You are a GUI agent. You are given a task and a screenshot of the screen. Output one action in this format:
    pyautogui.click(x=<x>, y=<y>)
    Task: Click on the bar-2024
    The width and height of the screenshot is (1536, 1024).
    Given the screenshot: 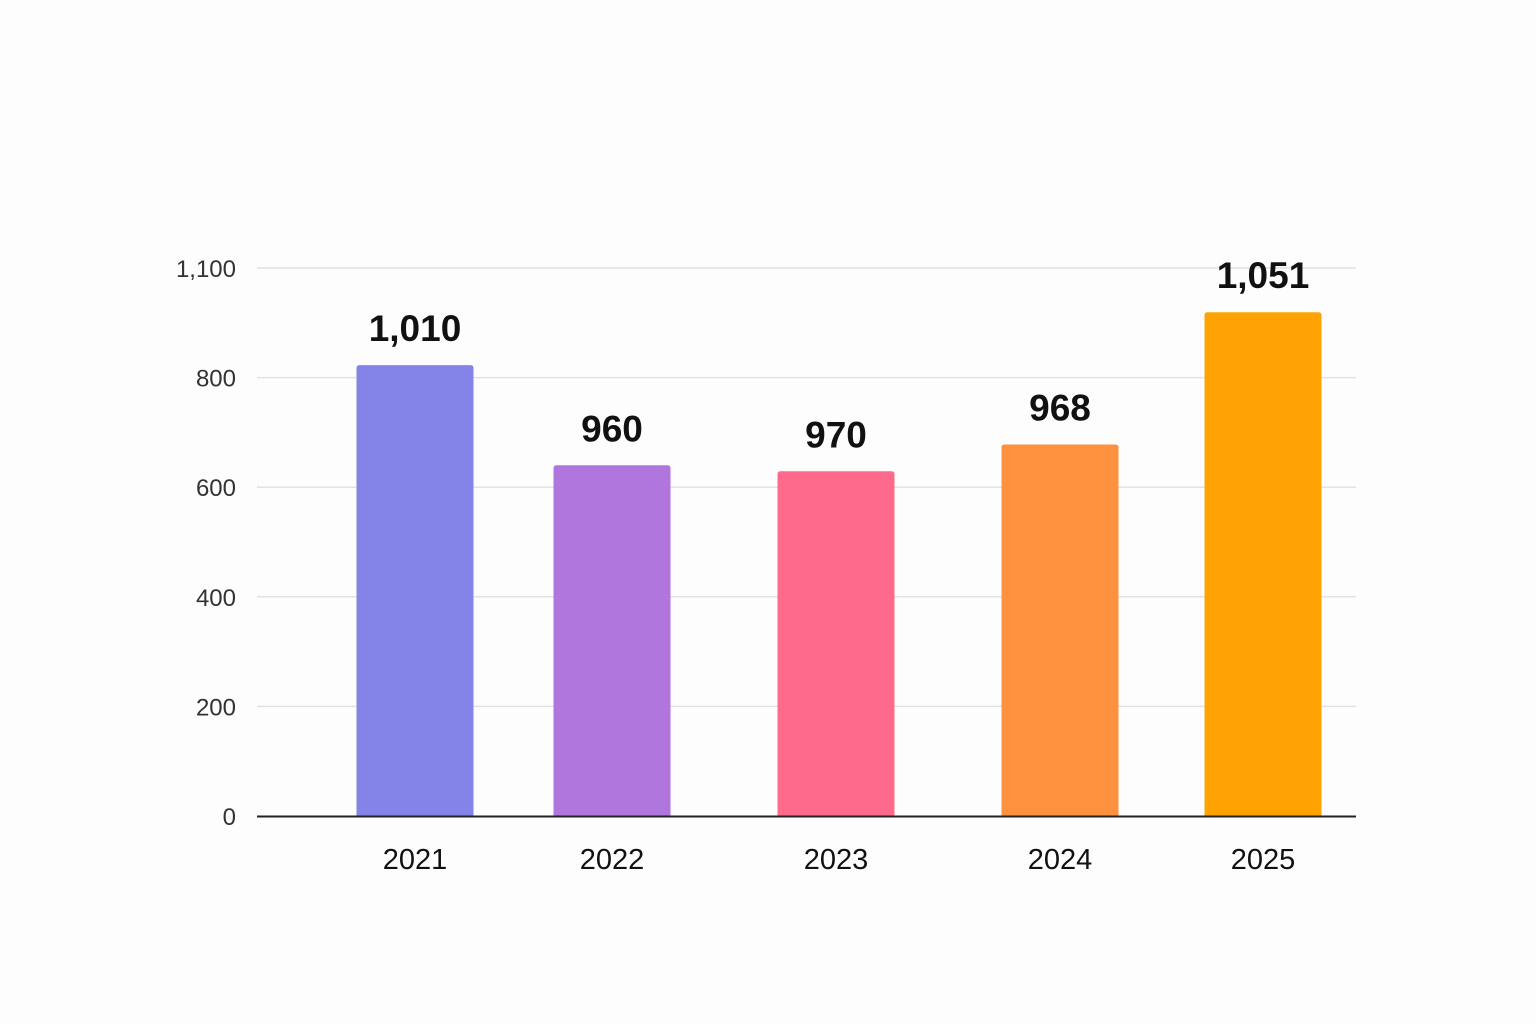 What is the action you would take?
    pyautogui.click(x=1060, y=630)
    